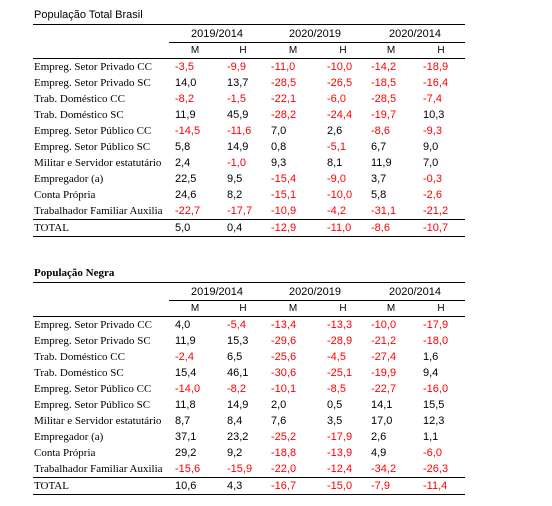  Describe the element at coordinates (217, 34) in the screenshot. I see `period-header: 2019/2014` at that location.